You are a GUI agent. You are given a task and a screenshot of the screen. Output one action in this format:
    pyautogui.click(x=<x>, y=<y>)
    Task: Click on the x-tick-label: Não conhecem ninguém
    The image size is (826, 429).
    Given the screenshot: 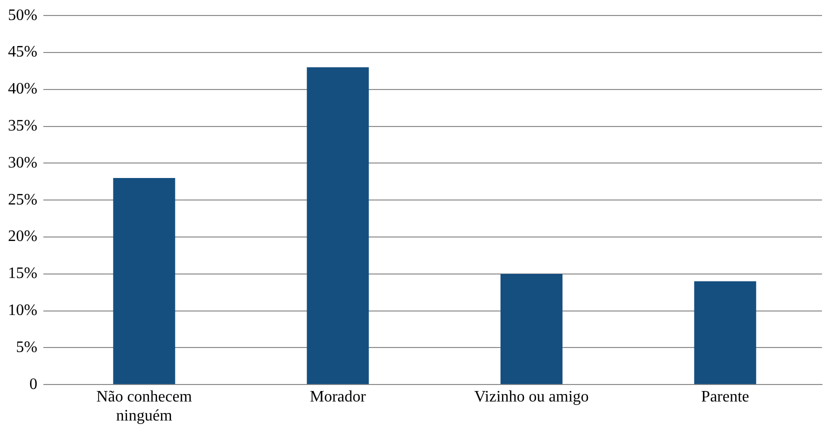 What is the action you would take?
    pyautogui.click(x=144, y=406)
    